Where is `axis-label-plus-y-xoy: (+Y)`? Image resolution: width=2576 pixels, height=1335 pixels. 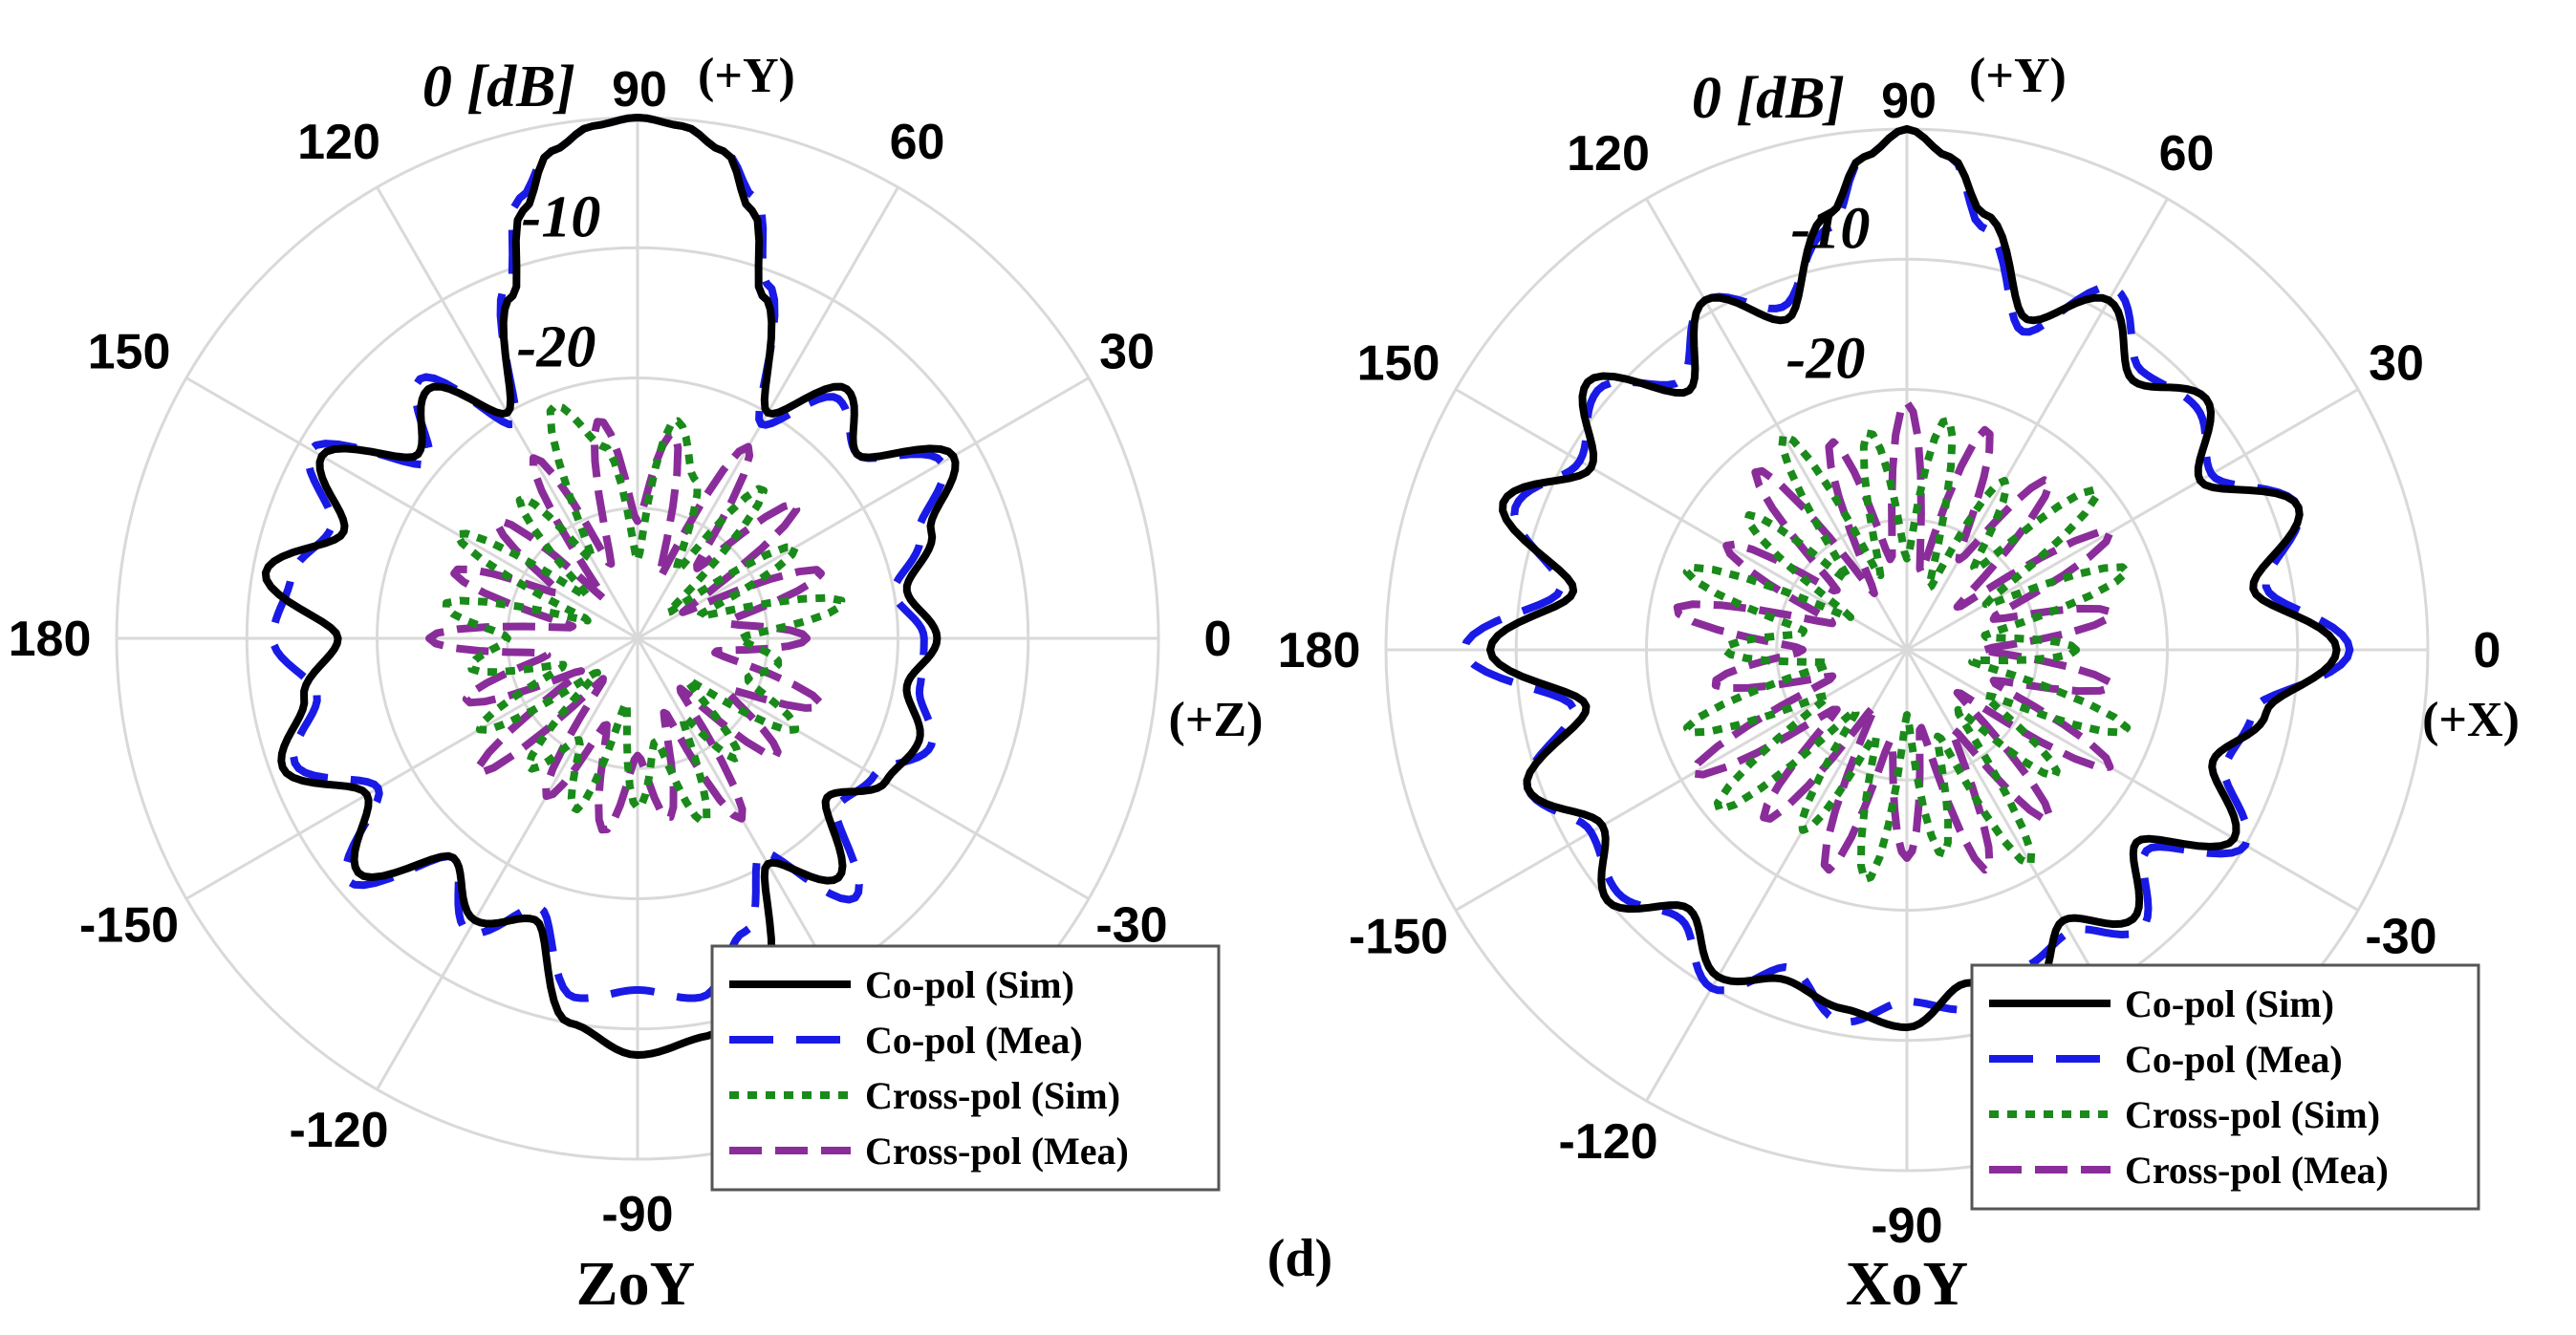
axis-label-plus-y-xoy: (+Y) is located at coordinates (2018, 76).